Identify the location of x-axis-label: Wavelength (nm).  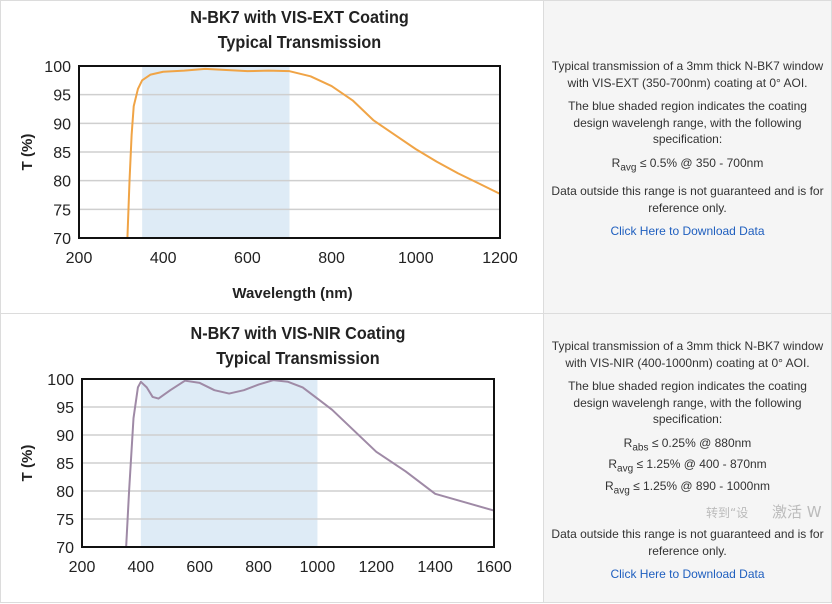
(292, 293).